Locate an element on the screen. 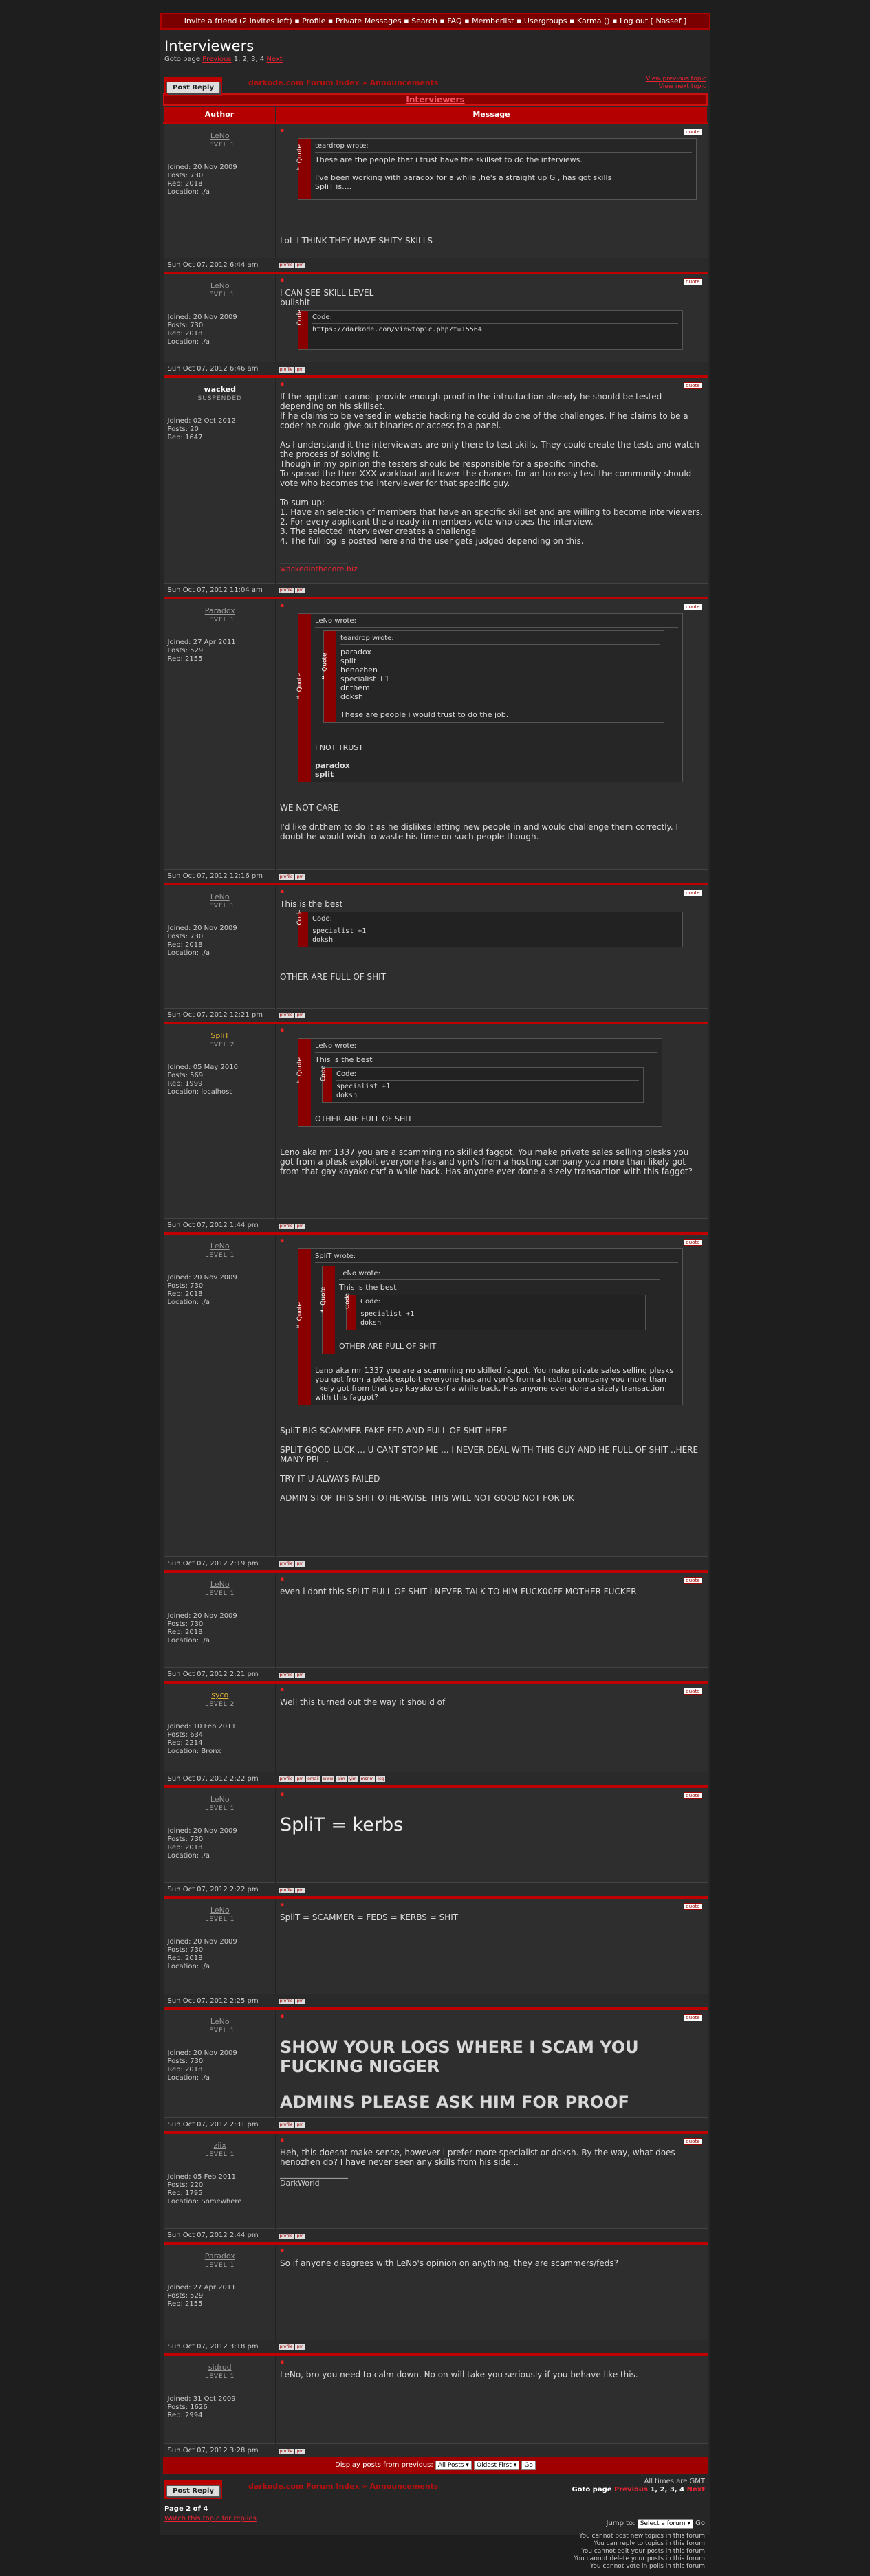  view-previous-topic-link: View previous topic is located at coordinates (676, 79).